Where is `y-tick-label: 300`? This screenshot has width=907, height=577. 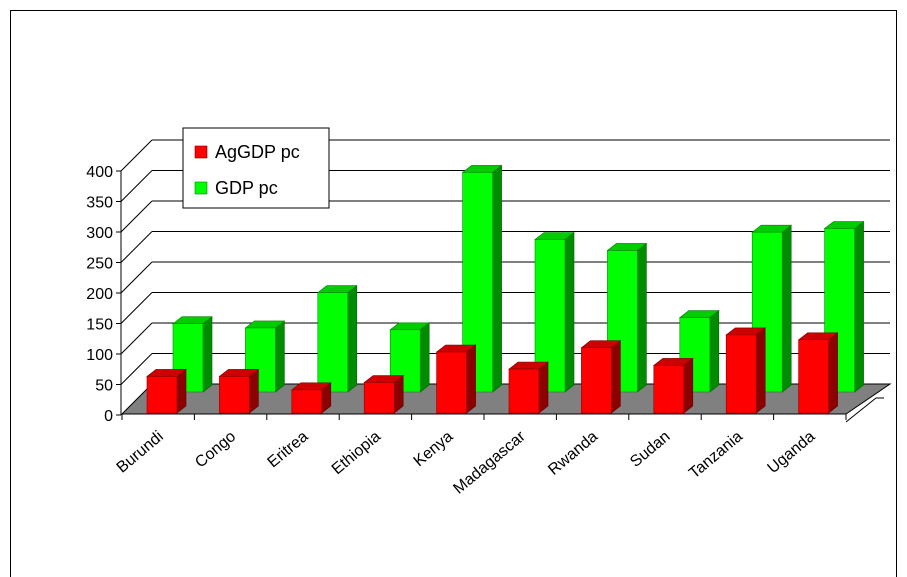 y-tick-label: 300 is located at coordinates (99, 233).